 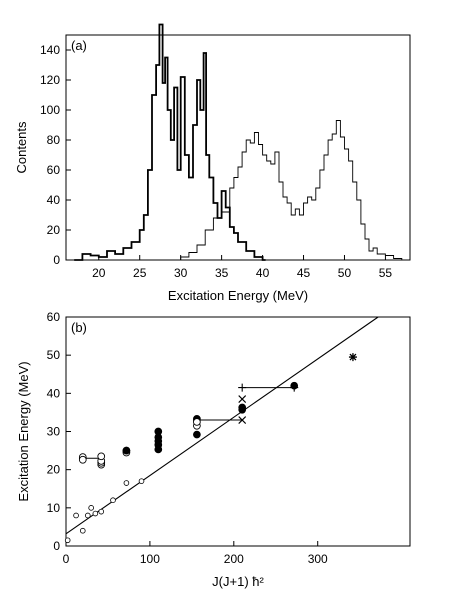 What do you see at coordinates (79, 327) in the screenshot?
I see `panel-b-label: (b)` at bounding box center [79, 327].